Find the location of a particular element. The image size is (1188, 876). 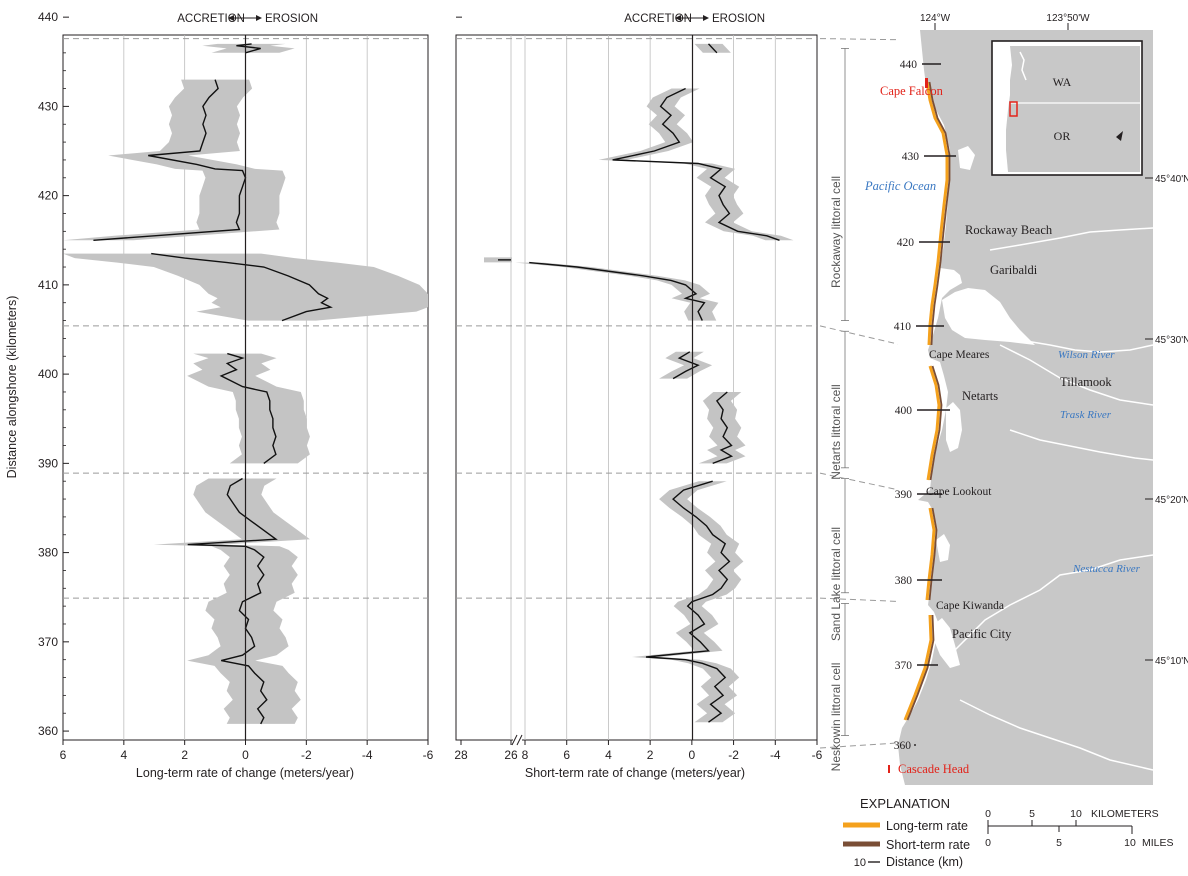

place-cape-kiwanda: Cape Kiwanda is located at coordinates (970, 606).